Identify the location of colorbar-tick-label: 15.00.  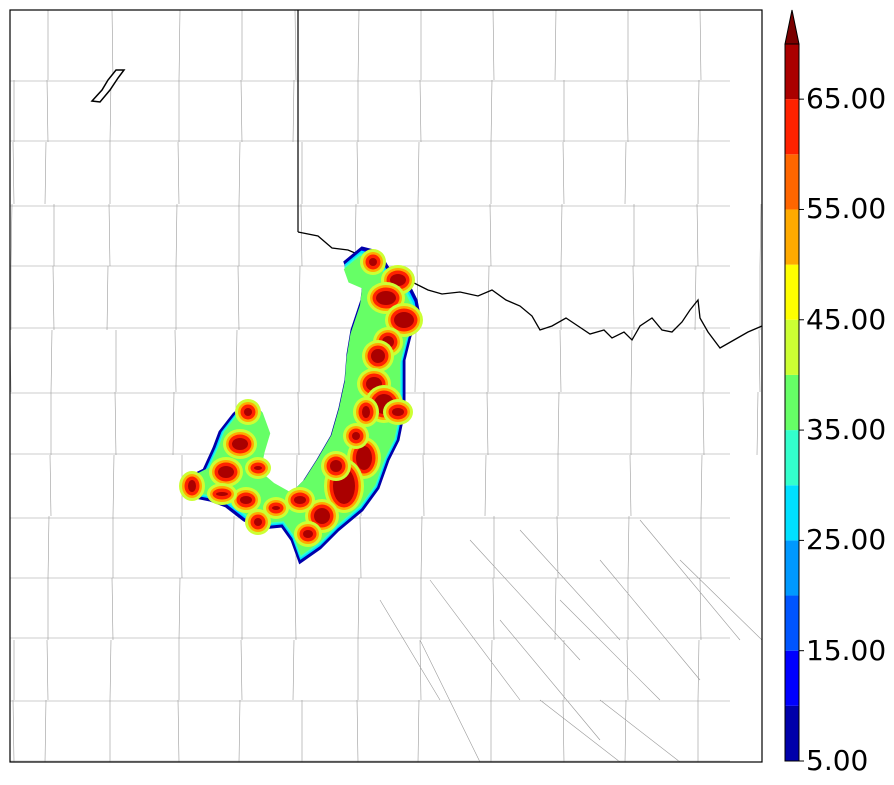
(846, 650).